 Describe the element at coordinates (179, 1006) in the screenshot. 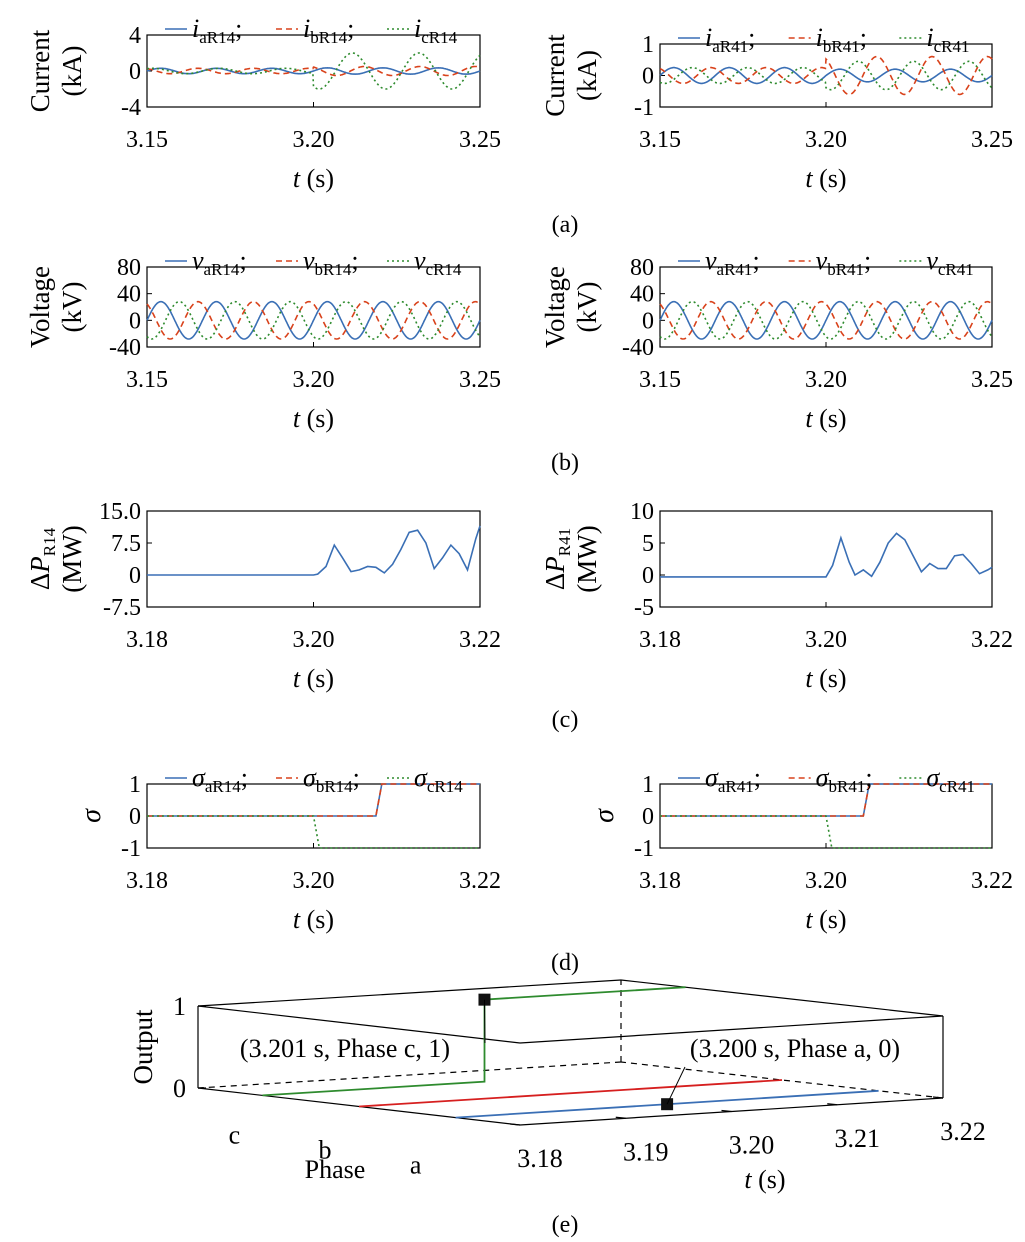

I see `z-tick-label: 1` at that location.